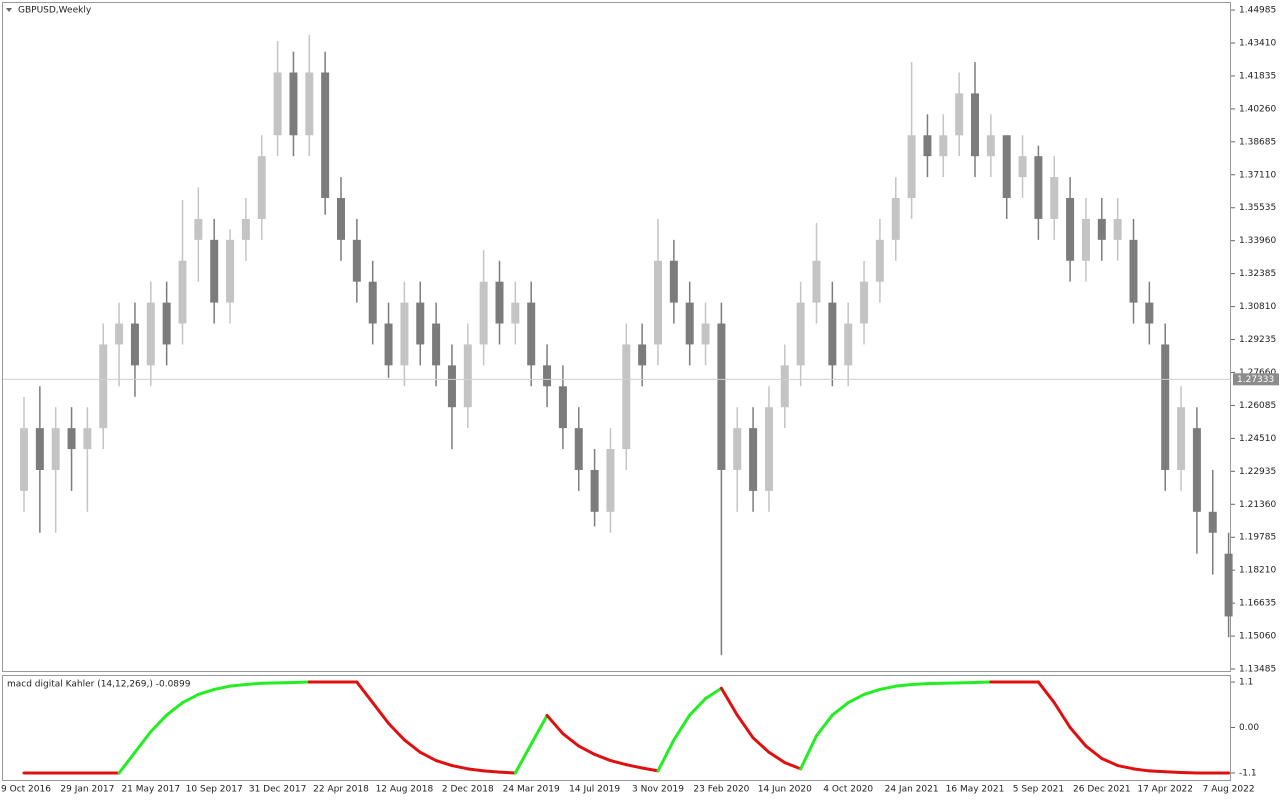  What do you see at coordinates (99, 685) in the screenshot?
I see `indicator-title: macd digital Kahler (14,12,269,) -0.0899` at bounding box center [99, 685].